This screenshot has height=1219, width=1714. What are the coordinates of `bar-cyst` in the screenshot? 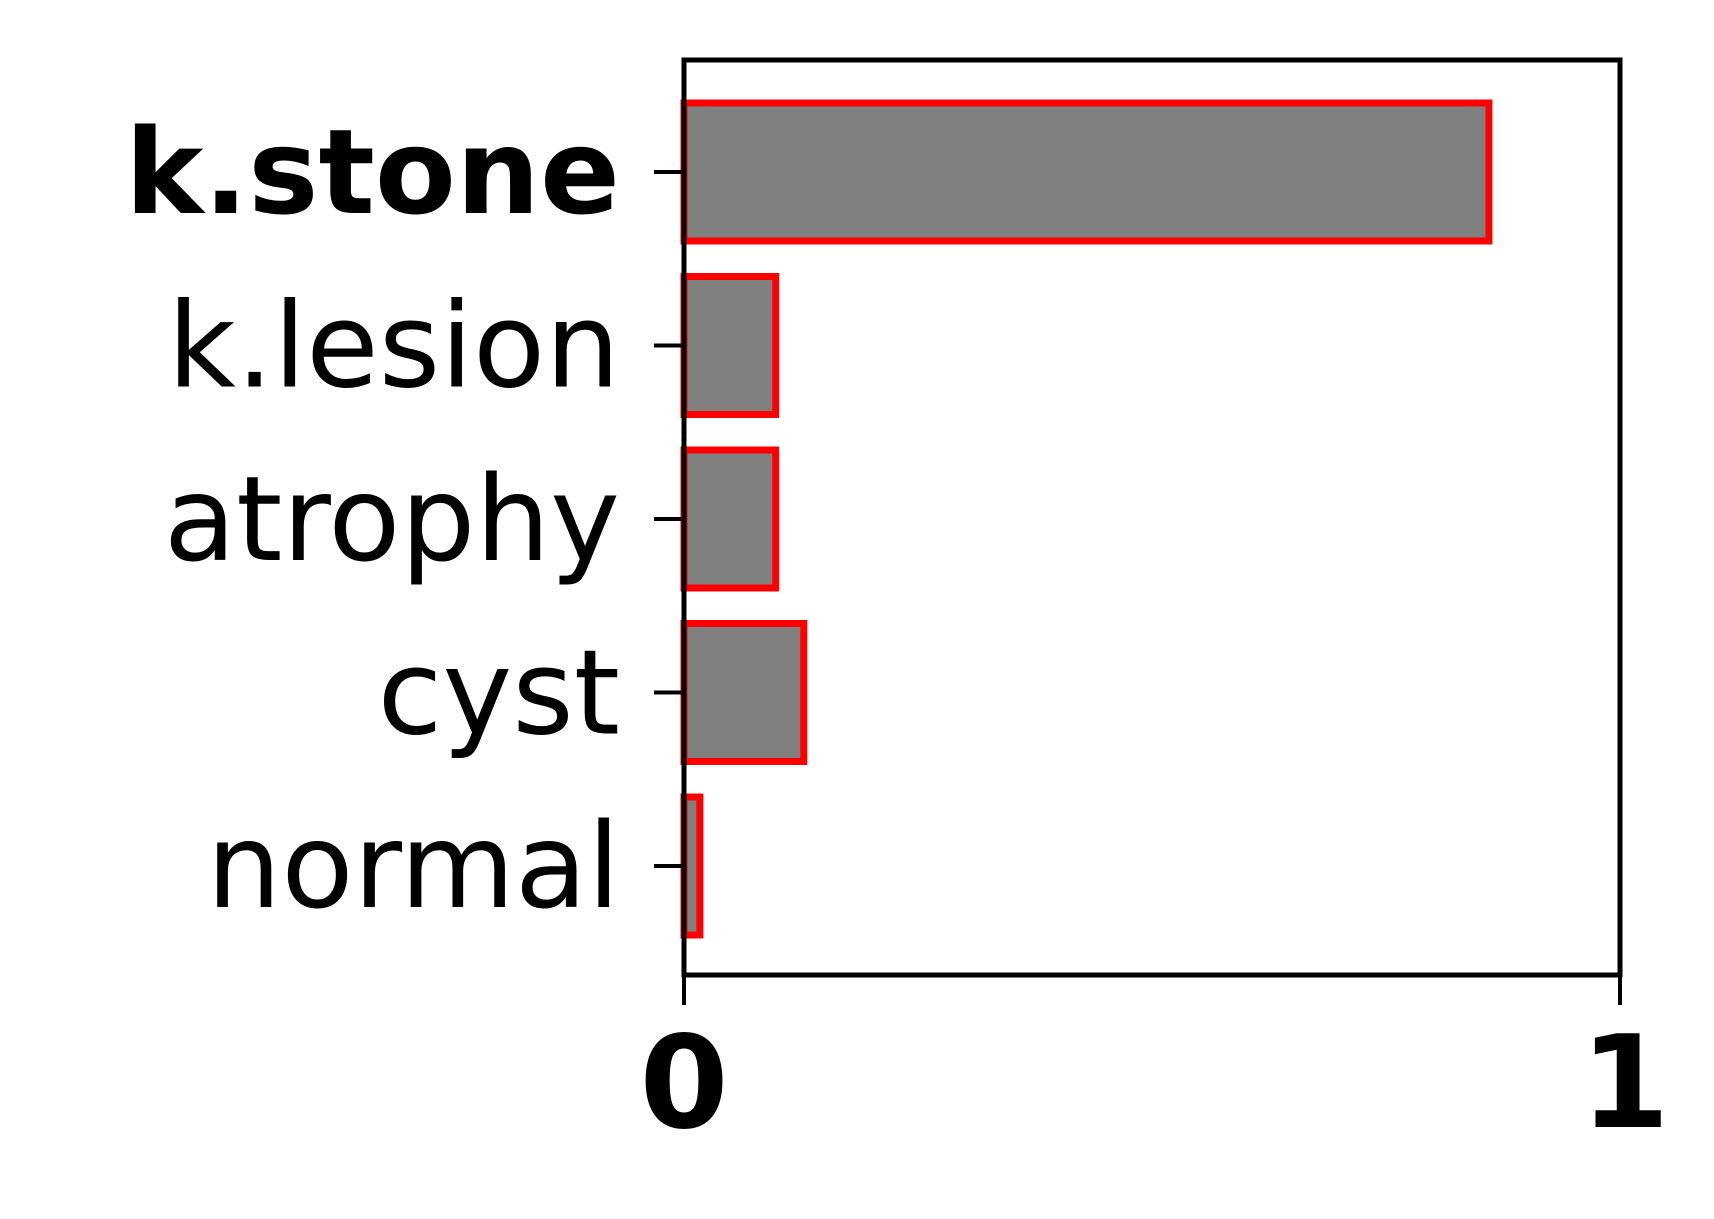 It's located at (744, 692).